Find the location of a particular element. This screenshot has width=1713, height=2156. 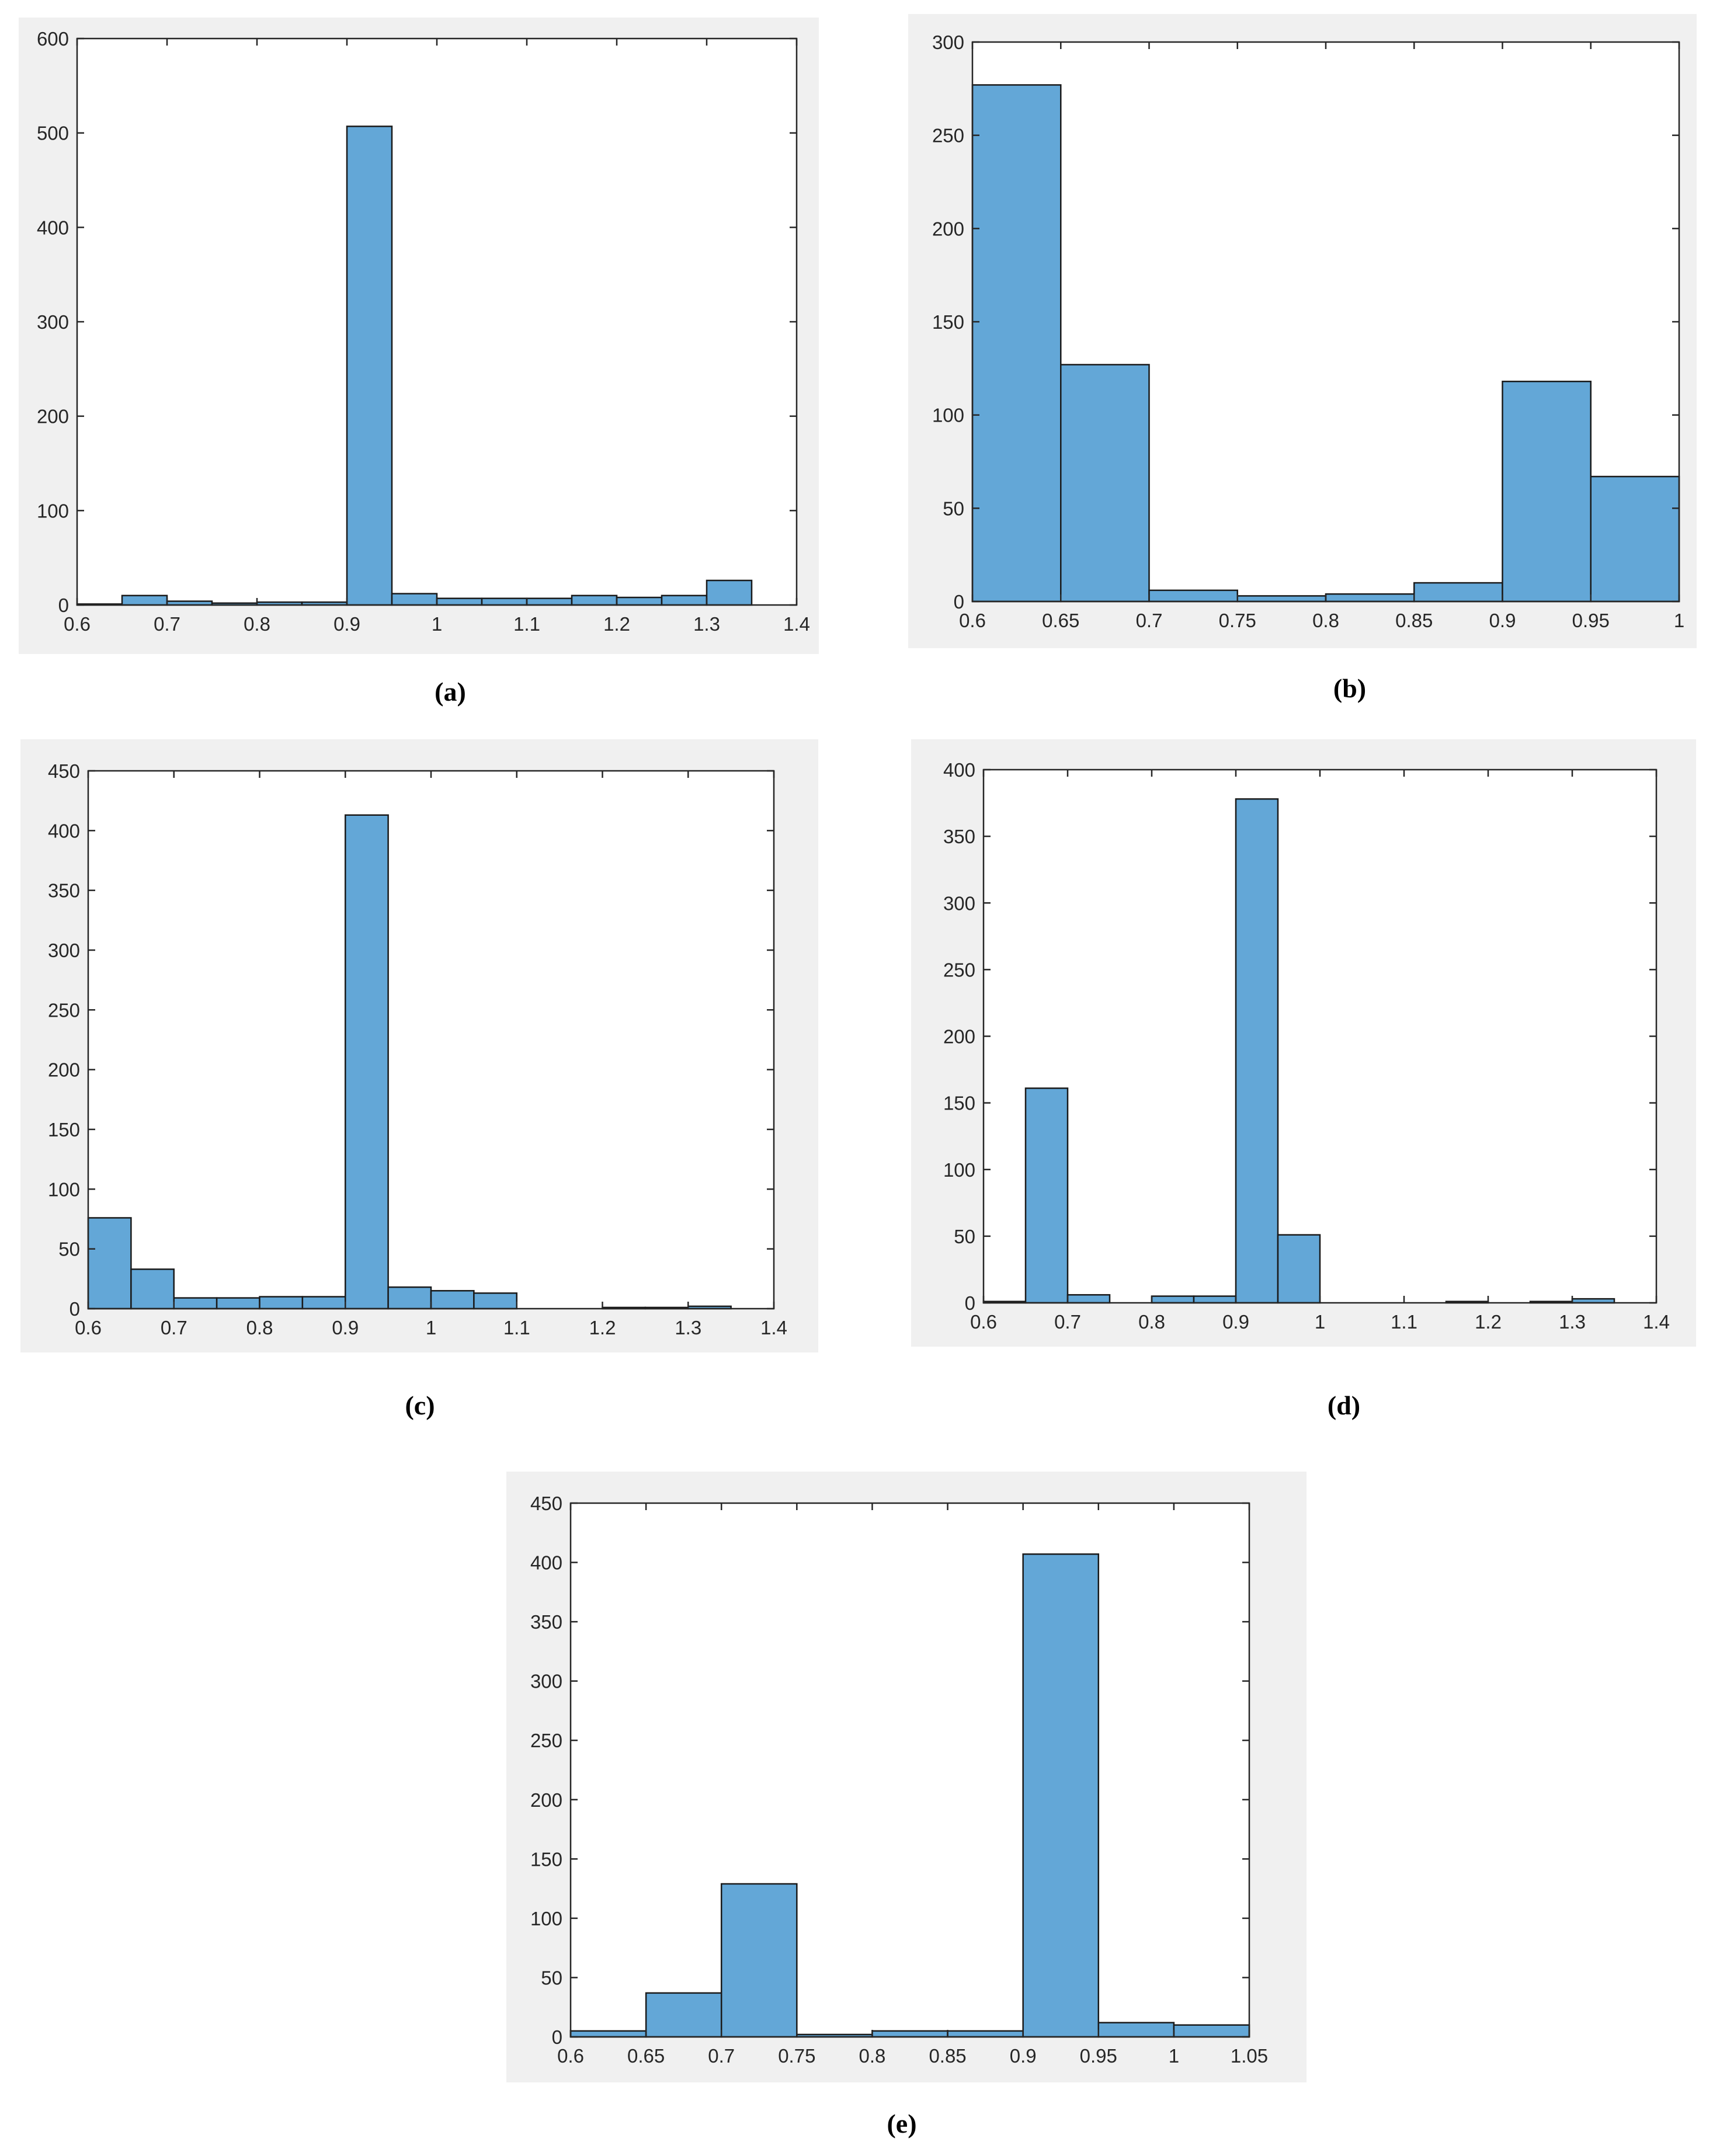

caption-b: (b) is located at coordinates (1350, 688).